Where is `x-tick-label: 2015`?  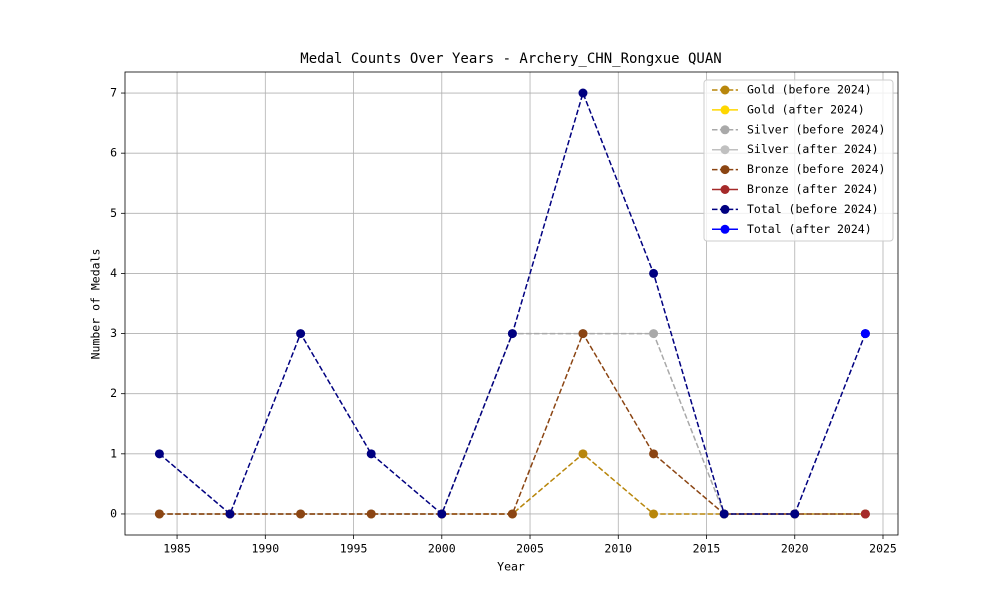 x-tick-label: 2015 is located at coordinates (707, 549).